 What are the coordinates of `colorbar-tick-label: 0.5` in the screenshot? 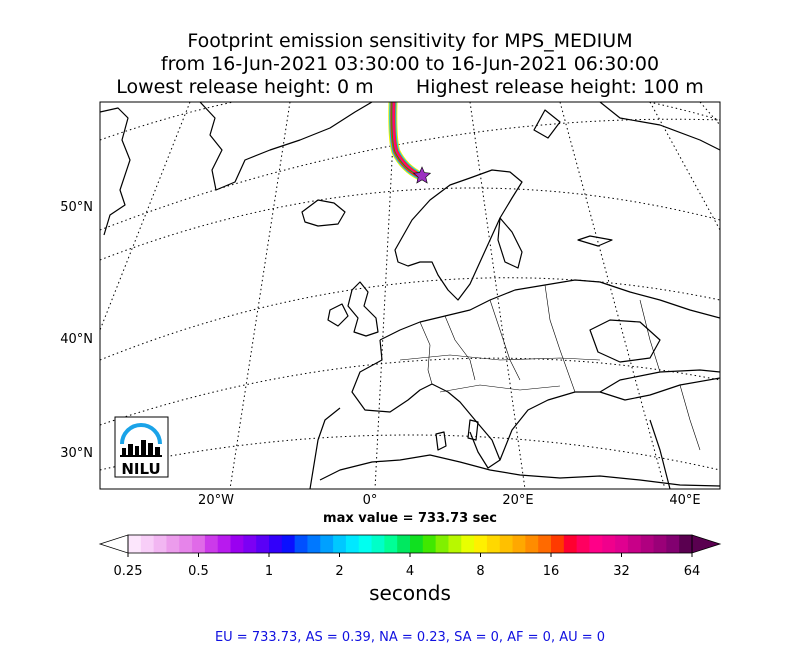 It's located at (198, 571).